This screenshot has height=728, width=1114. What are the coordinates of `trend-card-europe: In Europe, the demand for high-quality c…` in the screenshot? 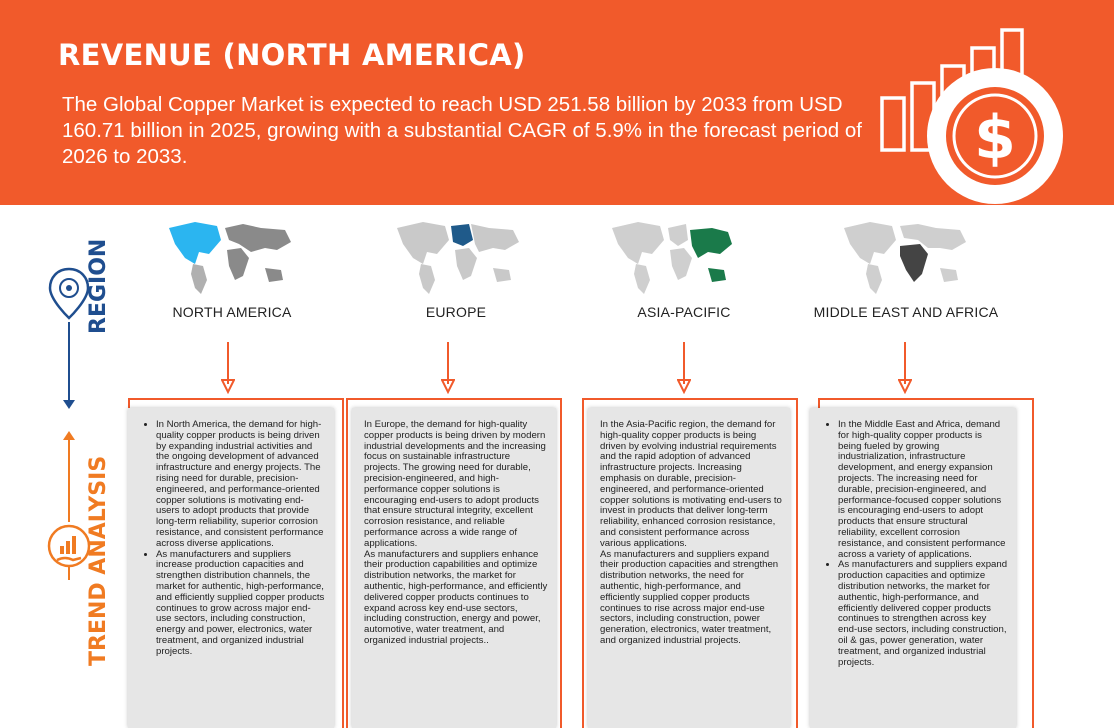 It's located at (454, 568).